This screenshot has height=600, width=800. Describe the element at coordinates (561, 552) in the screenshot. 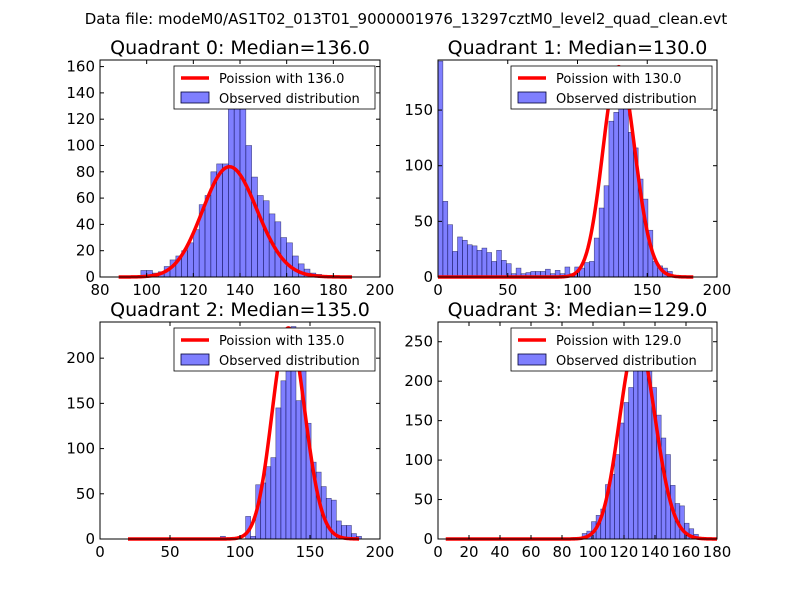

I see `chart-3-xtick-label-4: 80` at that location.